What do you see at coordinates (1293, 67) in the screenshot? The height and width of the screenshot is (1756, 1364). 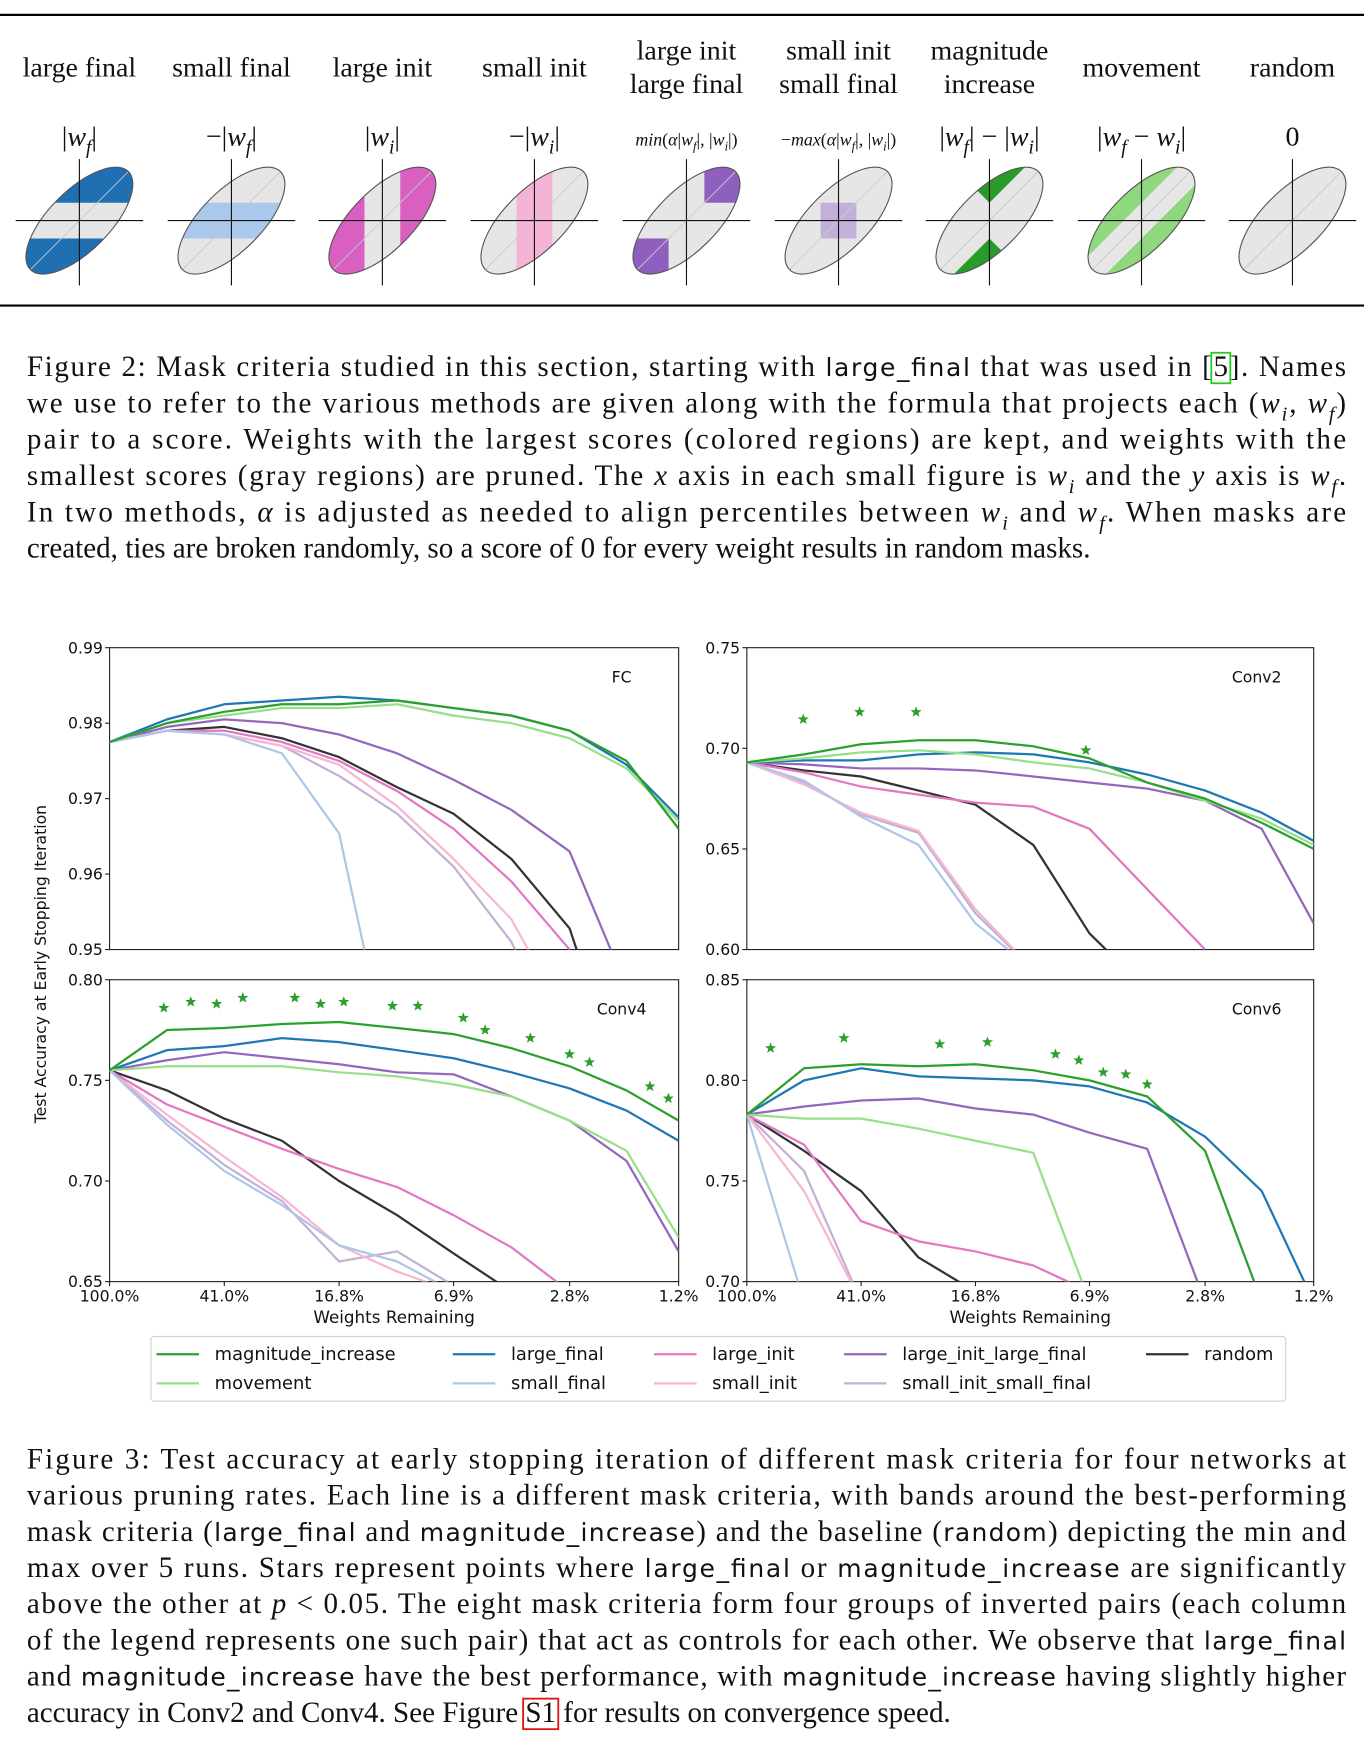 I see `column-header: random` at bounding box center [1293, 67].